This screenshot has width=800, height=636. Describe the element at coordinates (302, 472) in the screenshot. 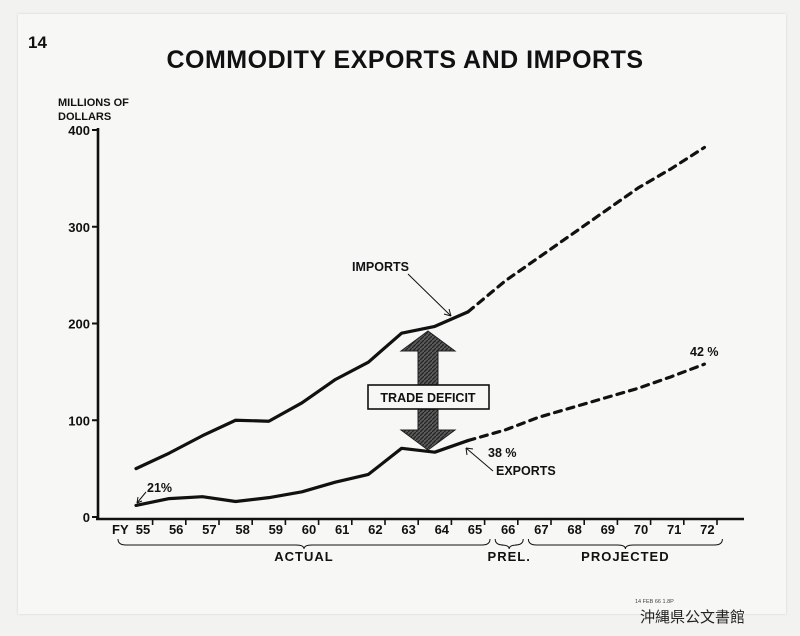

I see `series-line-exports-actual` at that location.